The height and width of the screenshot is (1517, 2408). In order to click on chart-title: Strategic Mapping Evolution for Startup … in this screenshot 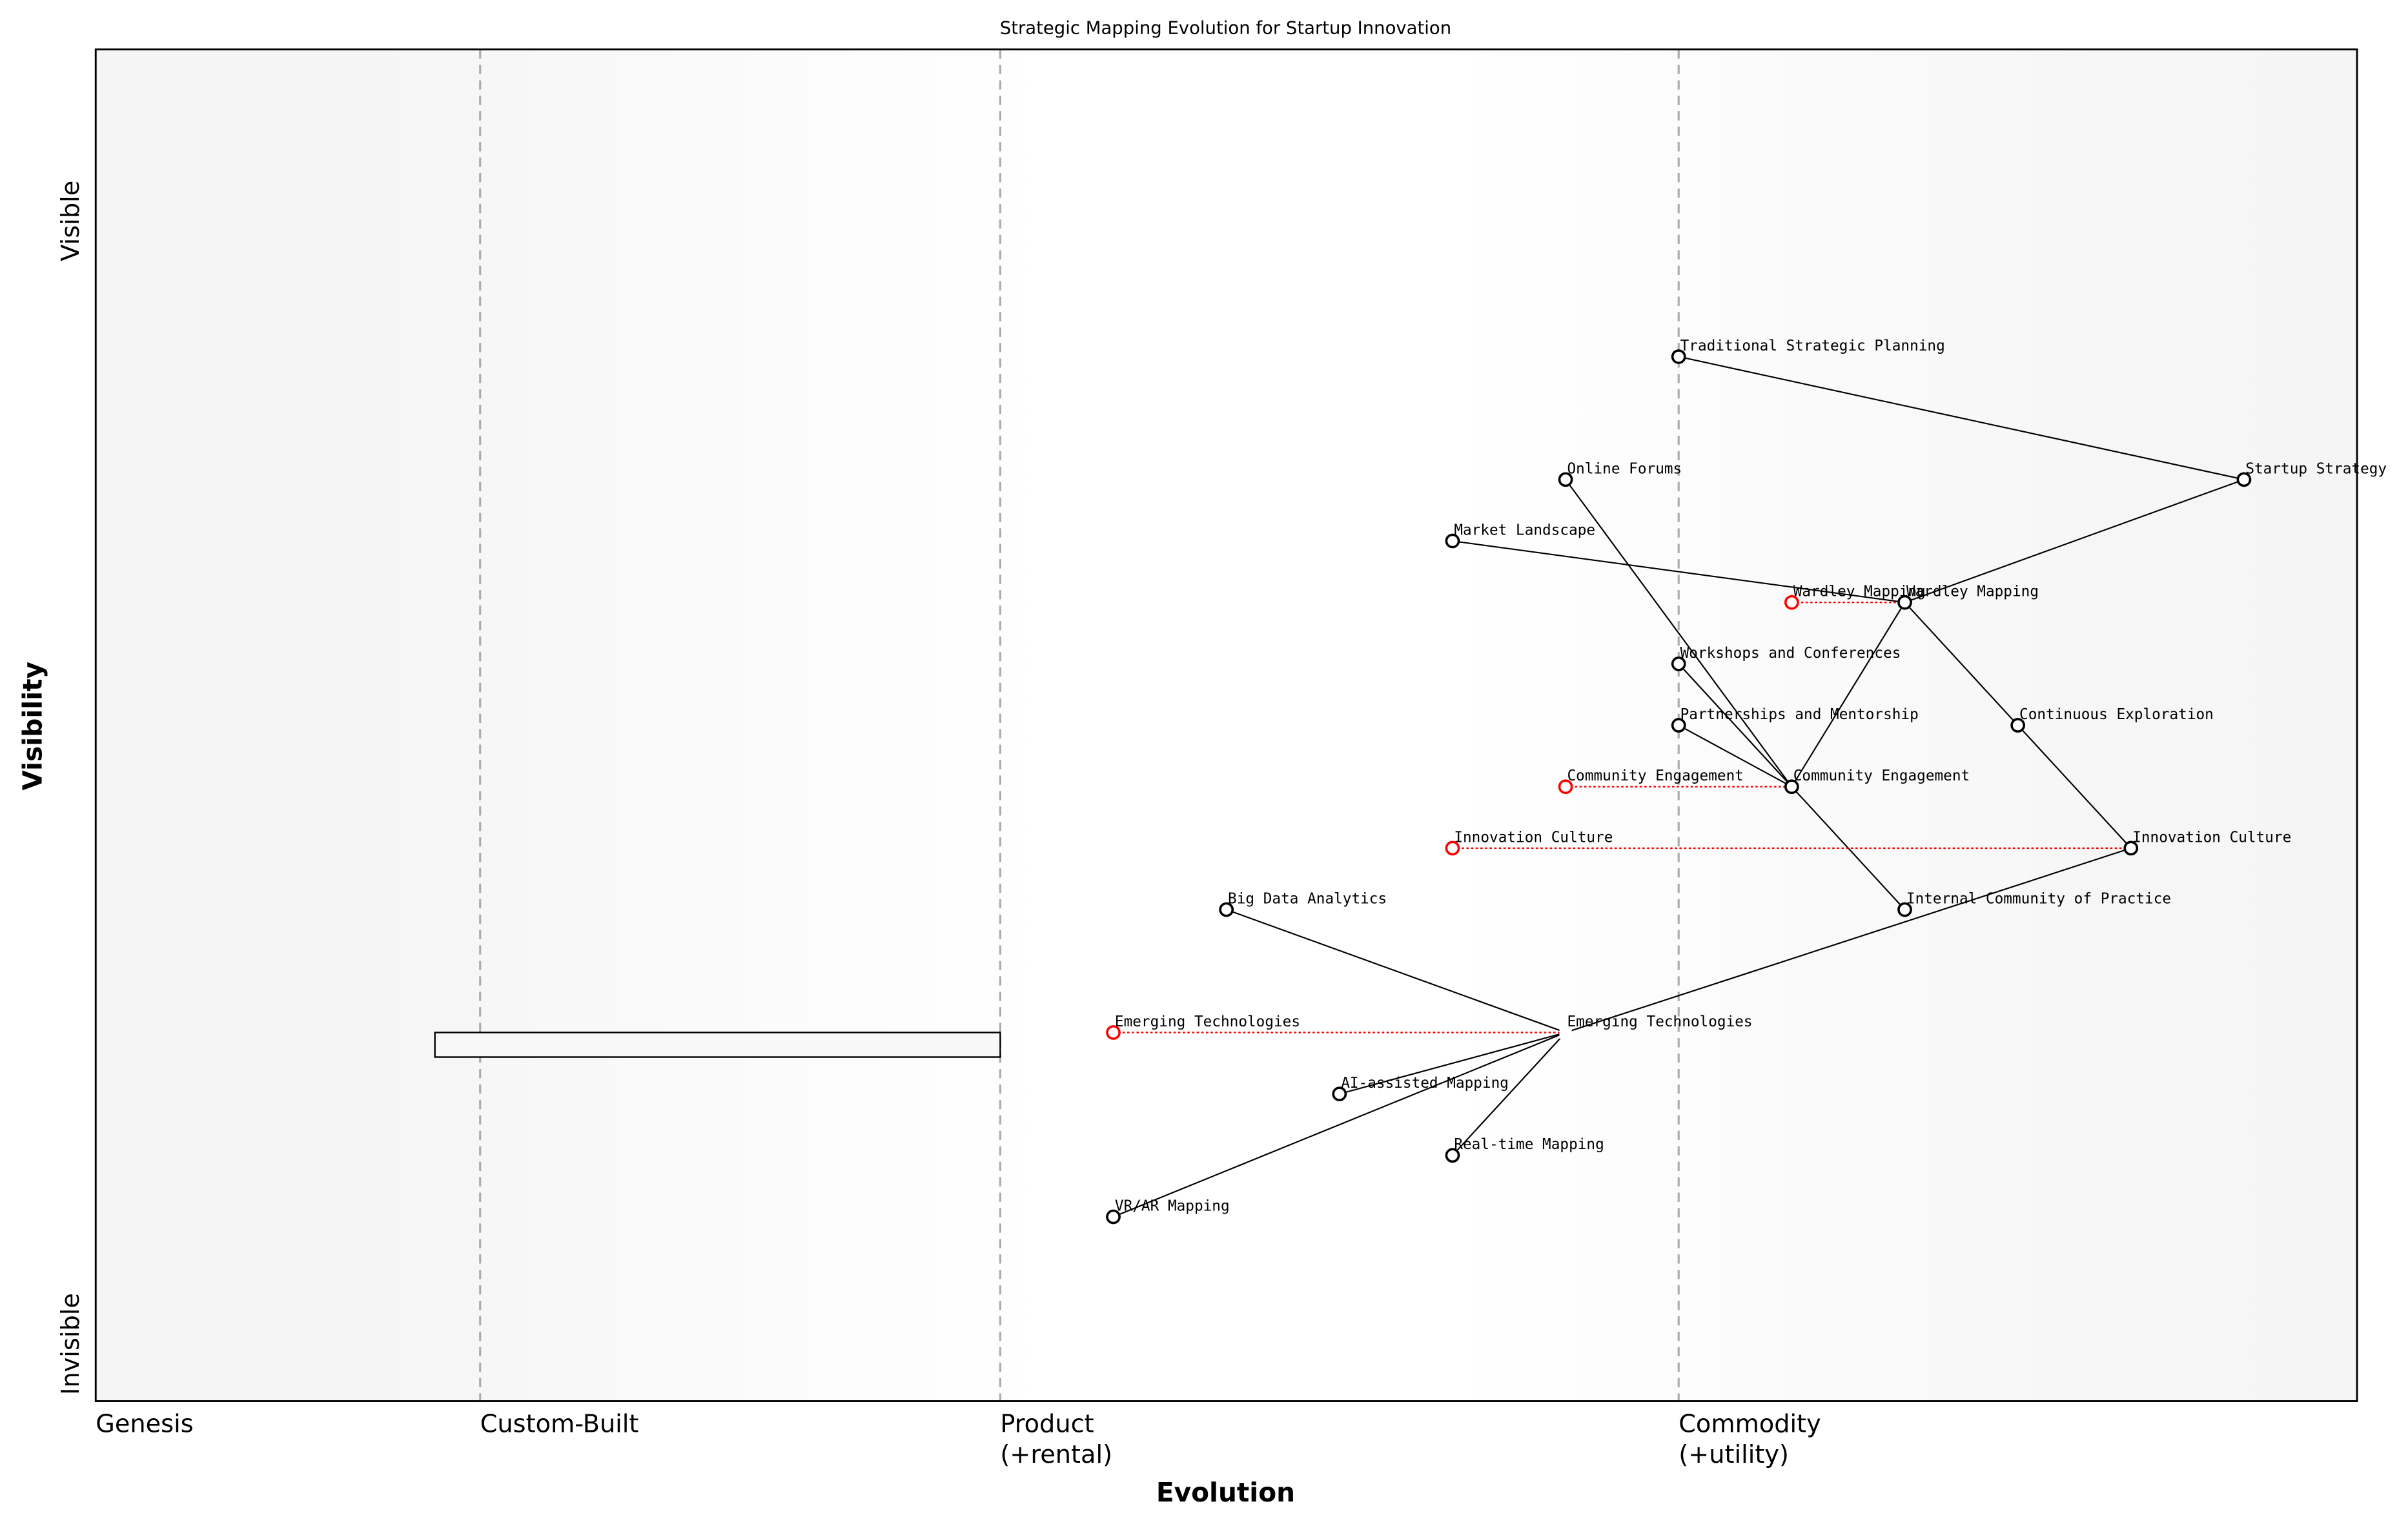, I will do `click(1225, 28)`.